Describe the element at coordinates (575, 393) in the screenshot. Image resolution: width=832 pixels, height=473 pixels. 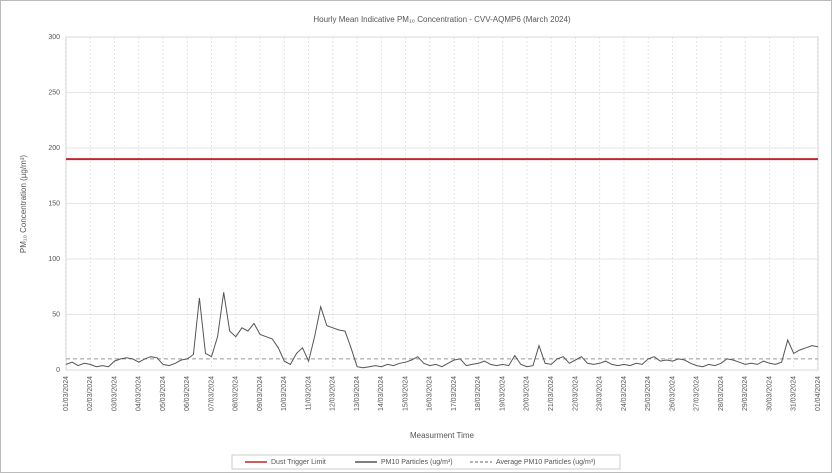
I see `x-tick-label: 22/03/2024` at that location.